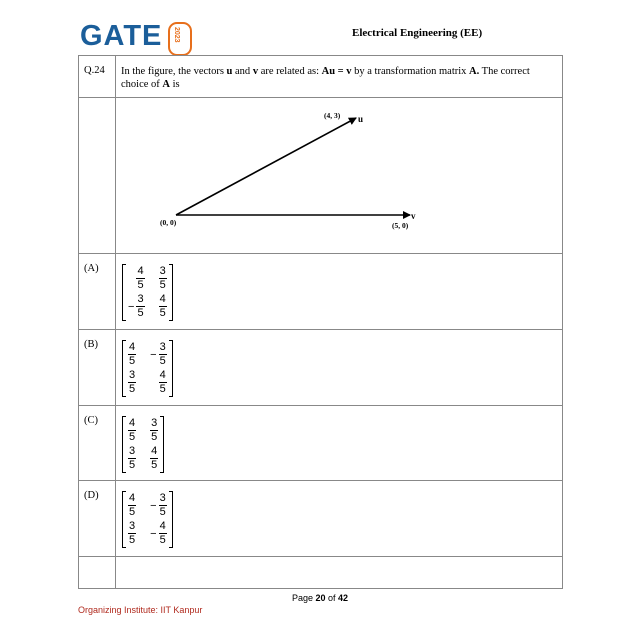  Describe the element at coordinates (413, 216) in the screenshot. I see `v-label: v` at that location.